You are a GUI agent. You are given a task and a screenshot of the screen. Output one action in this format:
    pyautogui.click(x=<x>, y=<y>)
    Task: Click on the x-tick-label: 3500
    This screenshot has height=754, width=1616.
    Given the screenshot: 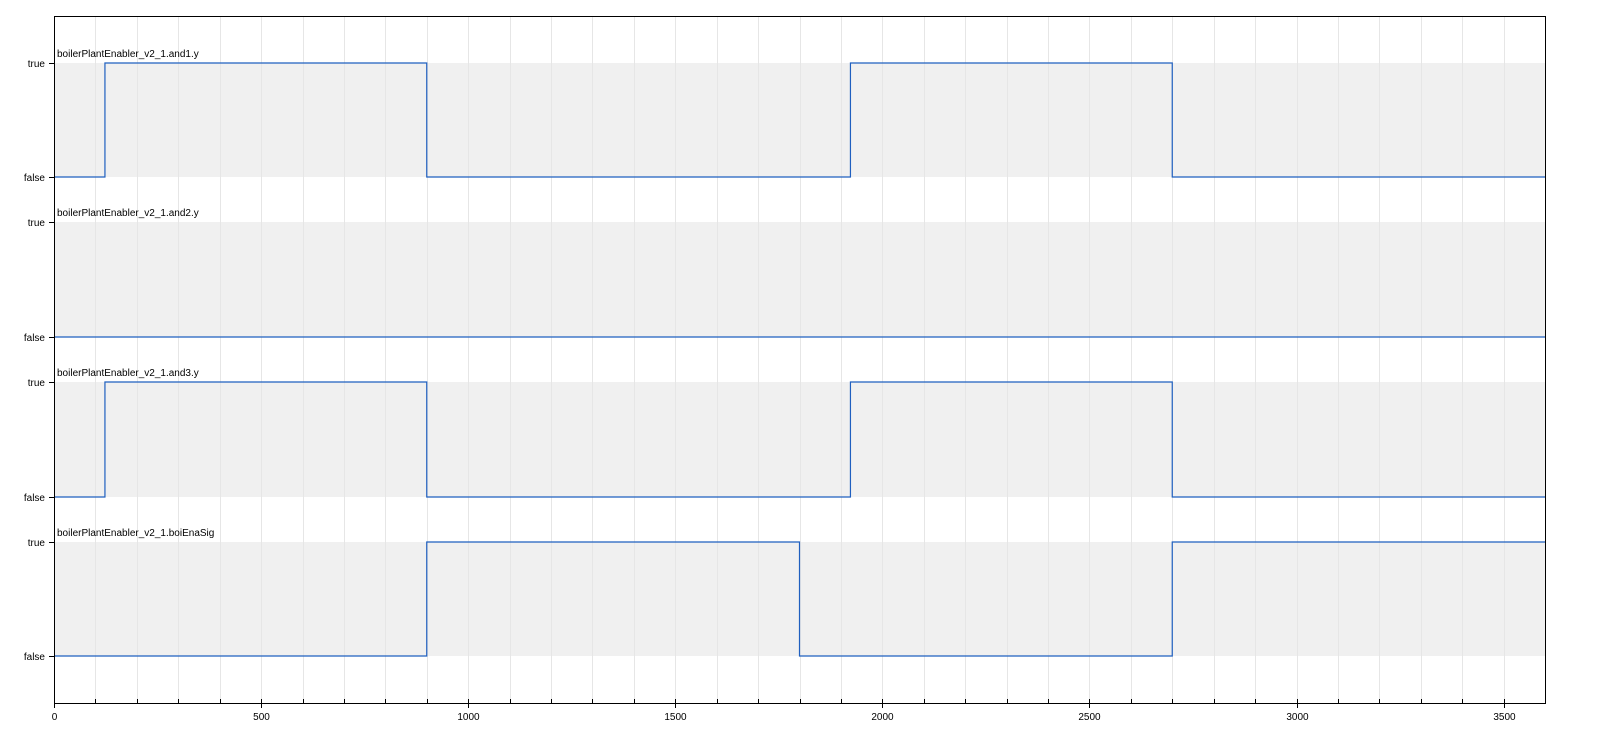 What is the action you would take?
    pyautogui.click(x=1504, y=717)
    